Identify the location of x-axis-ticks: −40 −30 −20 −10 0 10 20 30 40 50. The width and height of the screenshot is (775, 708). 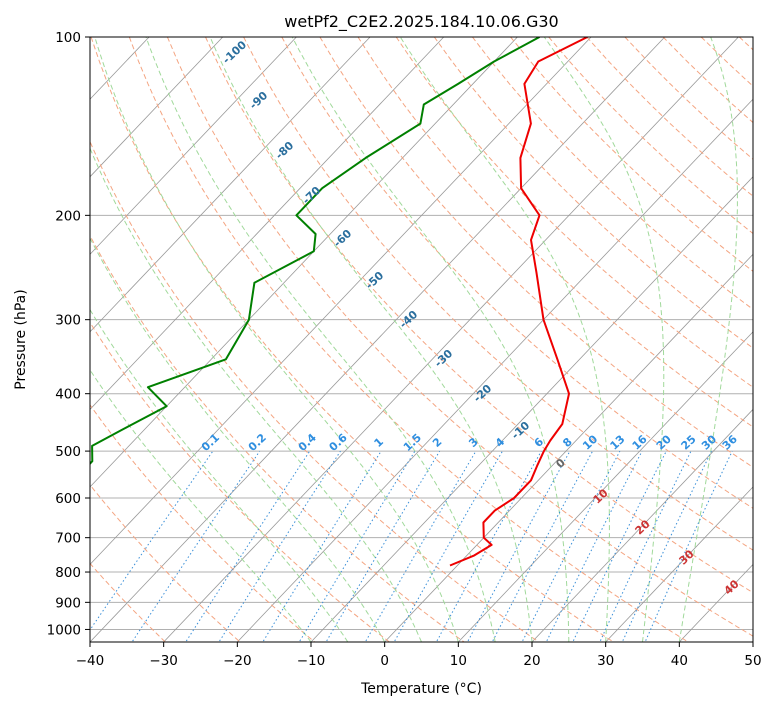
(419, 655).